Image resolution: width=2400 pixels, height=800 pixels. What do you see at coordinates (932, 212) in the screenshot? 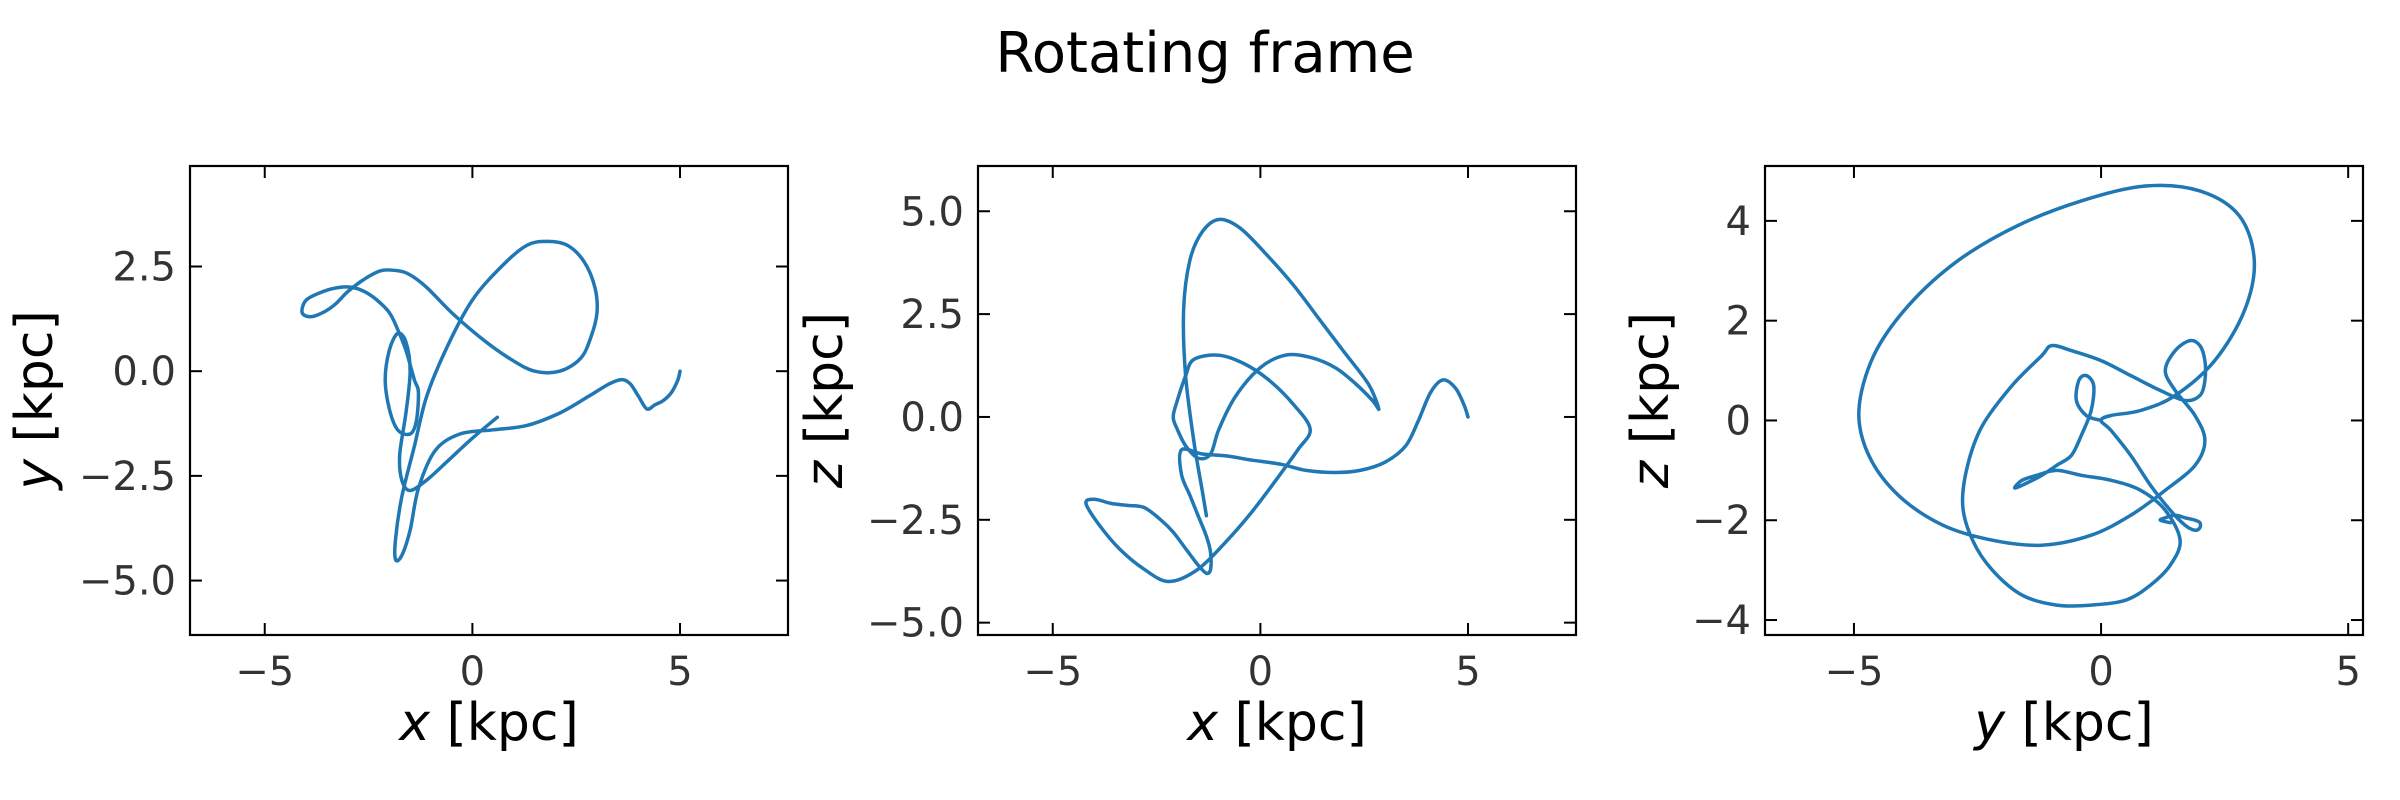
I see `y-tick-label: 5.0` at bounding box center [932, 212].